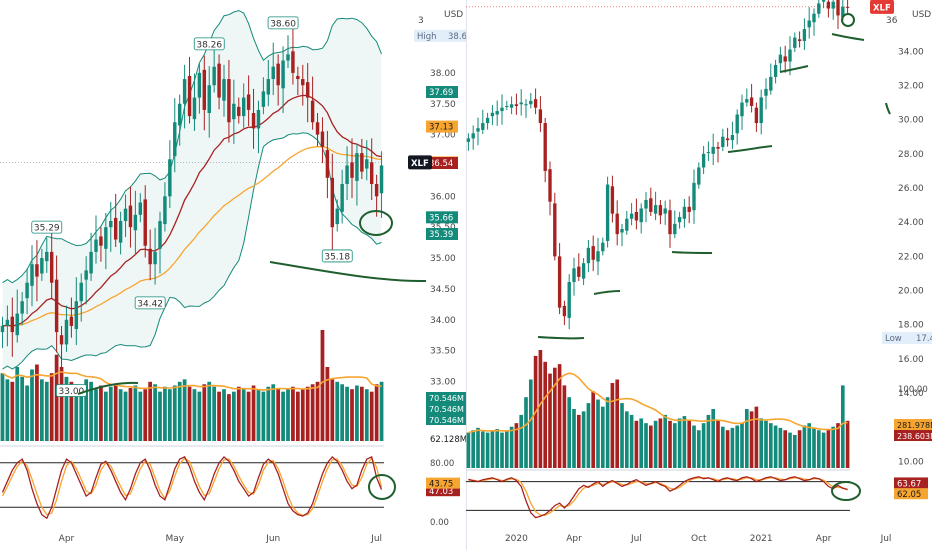  Describe the element at coordinates (440, 35) in the screenshot. I see `price-label-box` at that location.